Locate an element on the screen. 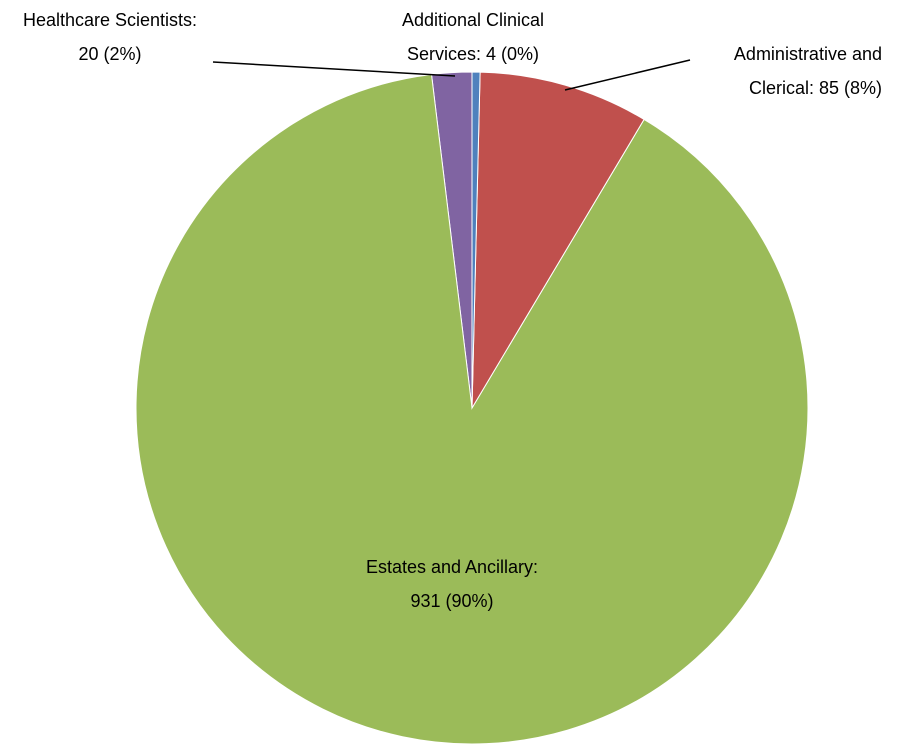 The width and height of the screenshot is (898, 744). data-label: Additional Clinical Services: 4 (0%) is located at coordinates (473, 37).